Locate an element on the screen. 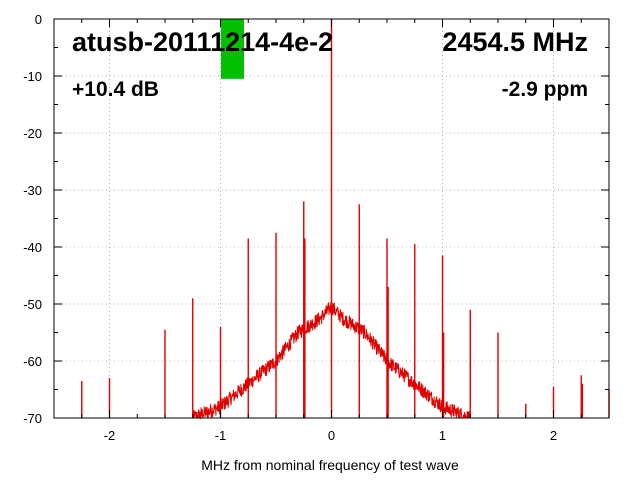 The image size is (640, 480). y-tick-label: -20 is located at coordinates (32, 133).